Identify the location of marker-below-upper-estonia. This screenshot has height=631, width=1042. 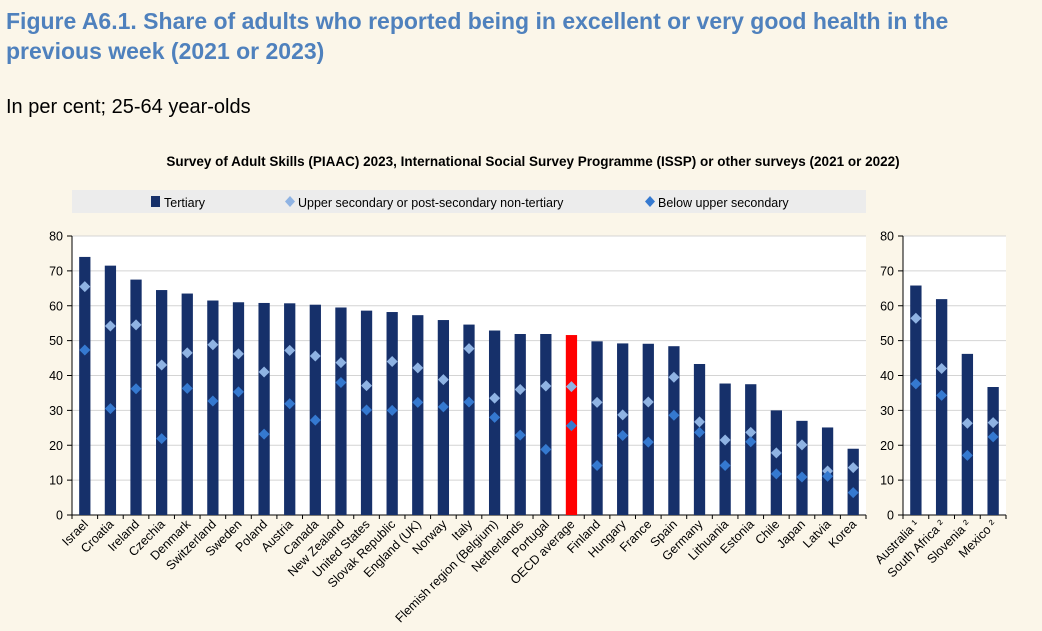
(751, 442).